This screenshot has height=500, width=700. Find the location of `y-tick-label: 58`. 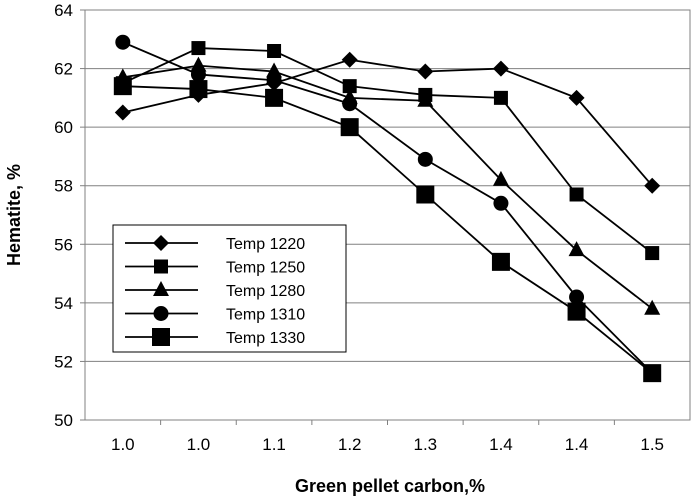

y-tick-label: 58 is located at coordinates (63, 186).